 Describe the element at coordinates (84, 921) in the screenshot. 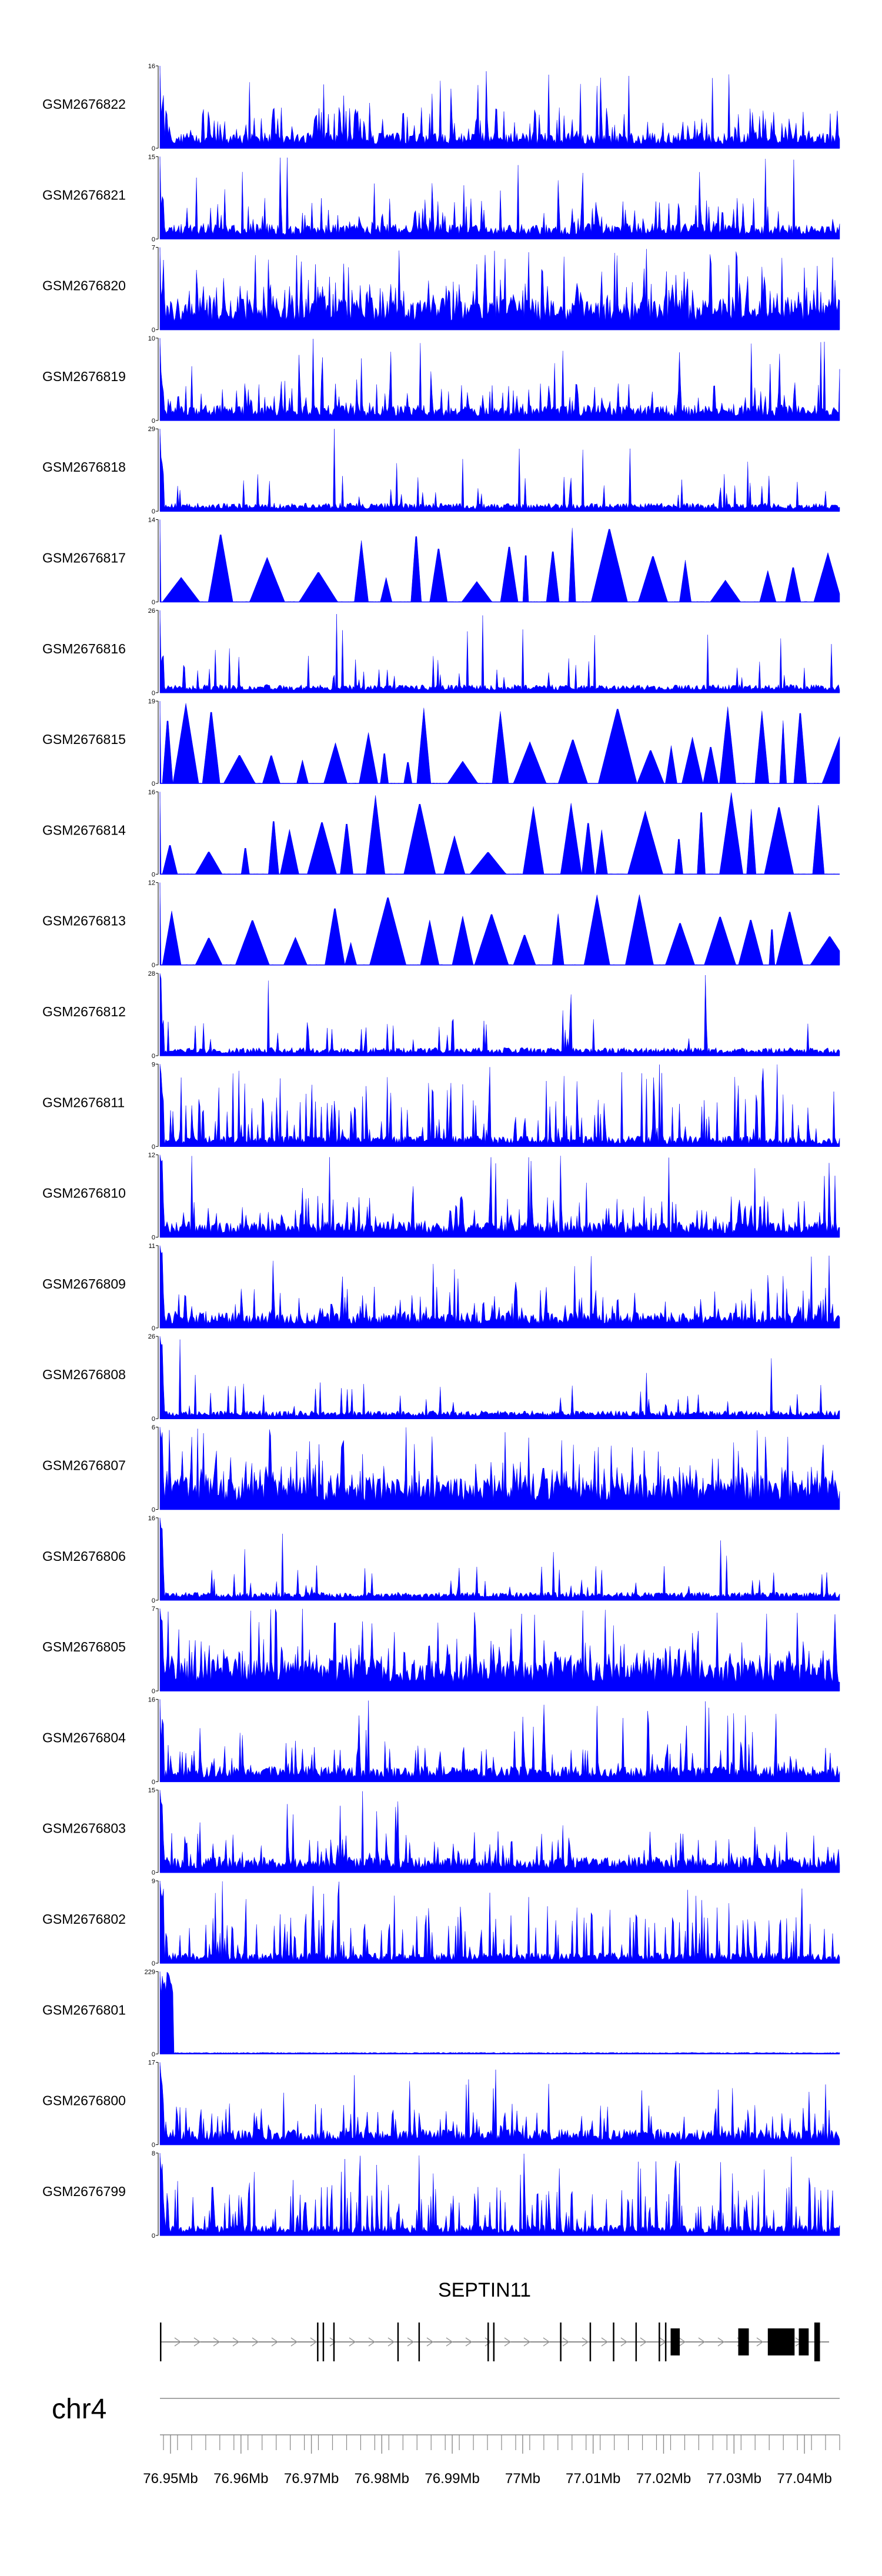

I see `track-label: GSM2676813` at that location.